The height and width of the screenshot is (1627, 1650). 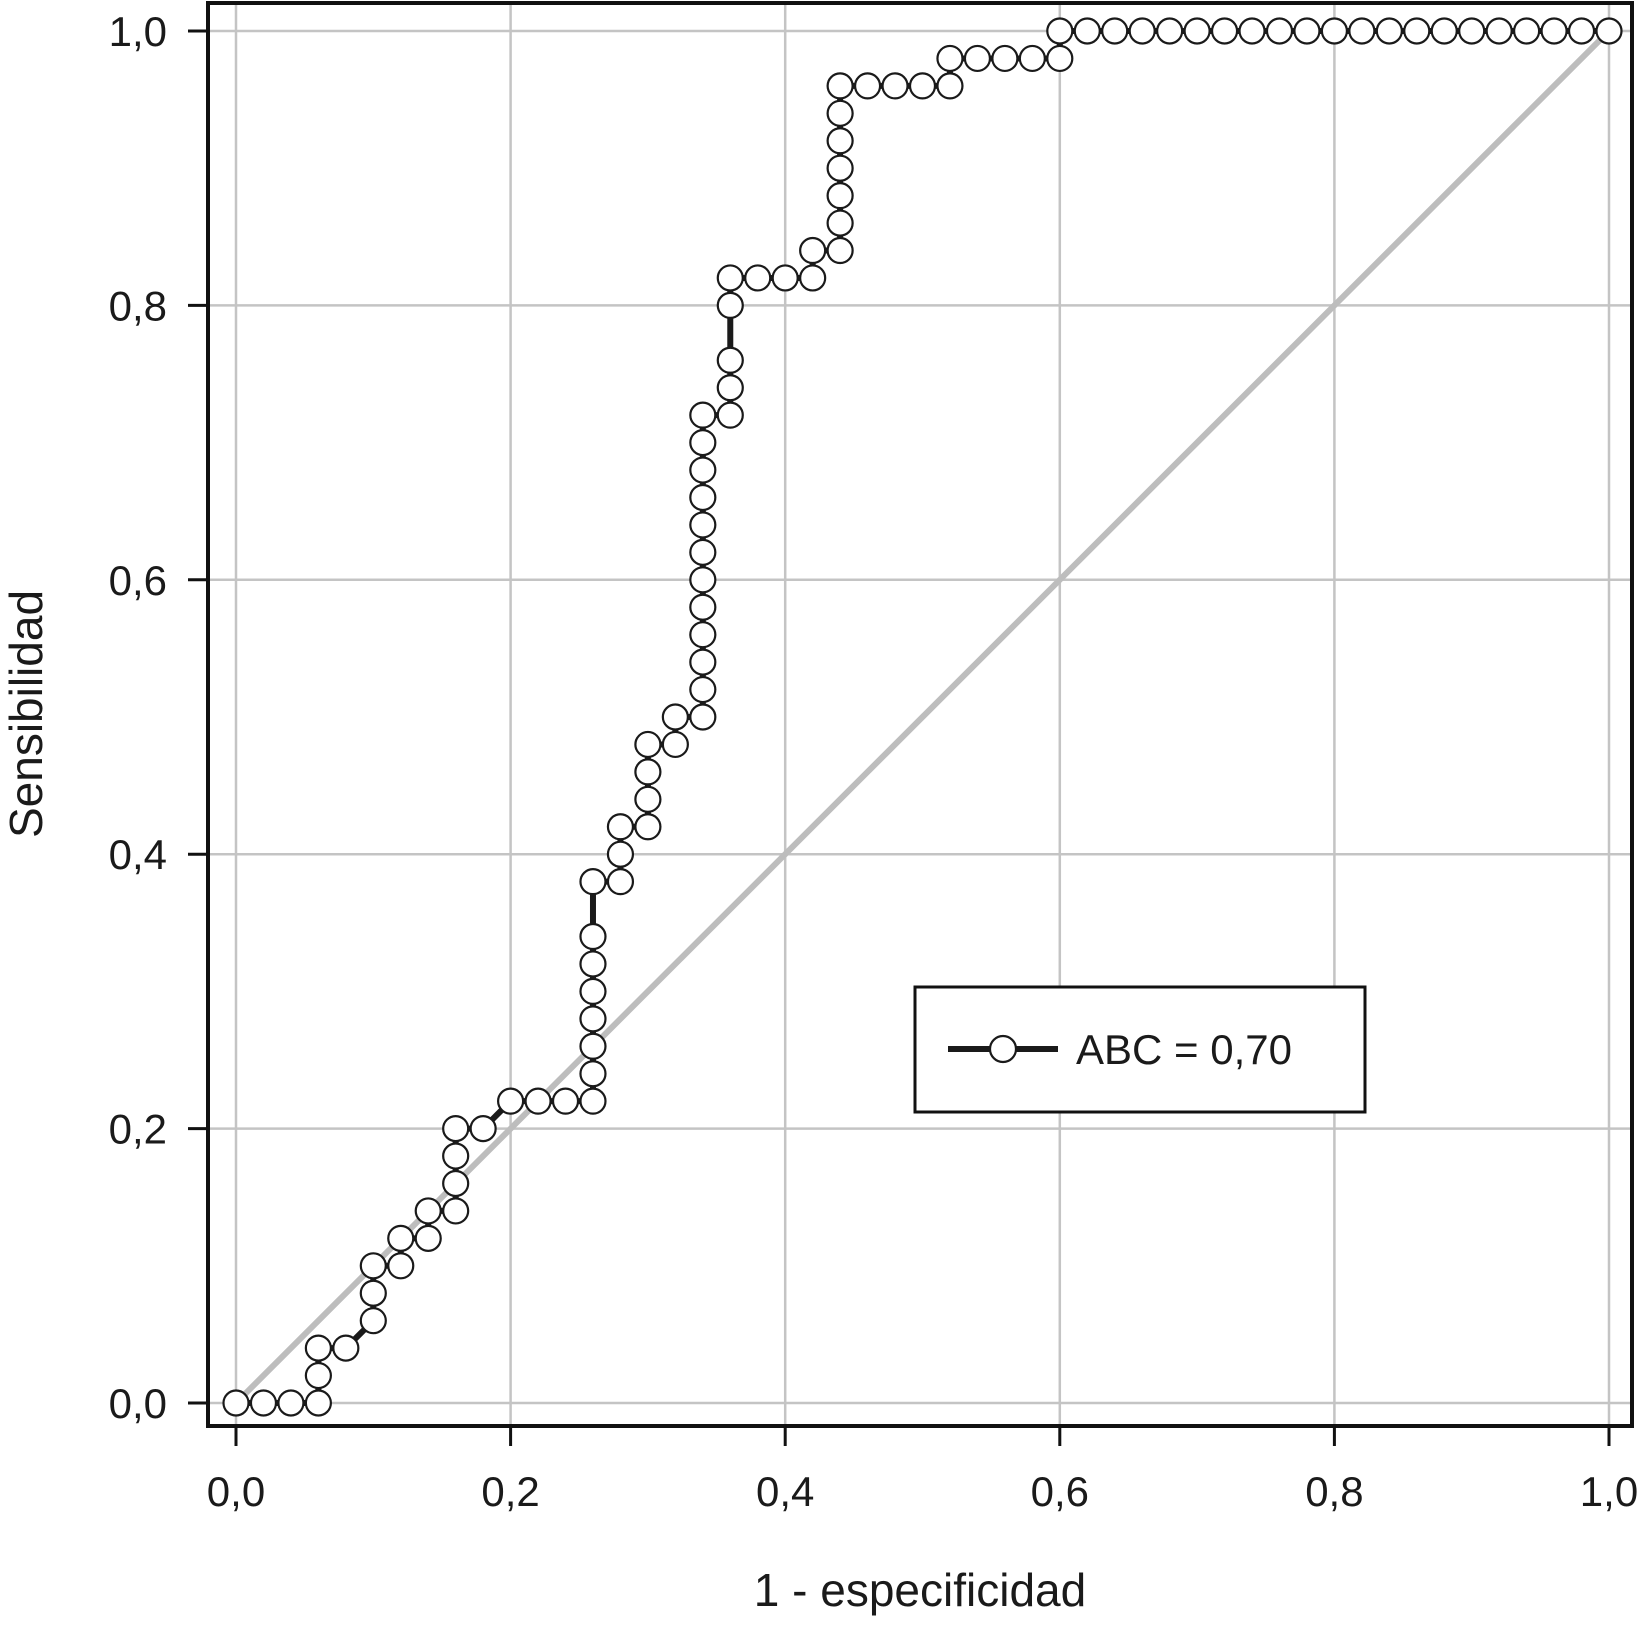 What do you see at coordinates (138, 580) in the screenshot?
I see `y-tick-label: 0,6` at bounding box center [138, 580].